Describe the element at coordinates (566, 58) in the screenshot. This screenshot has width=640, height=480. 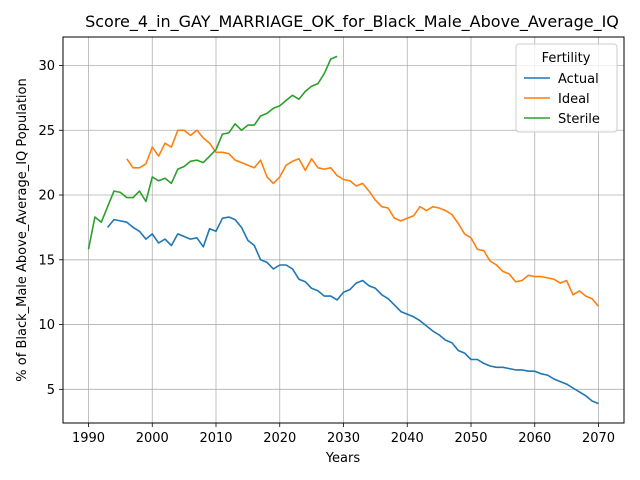
I see `legend-title: Fertility` at that location.